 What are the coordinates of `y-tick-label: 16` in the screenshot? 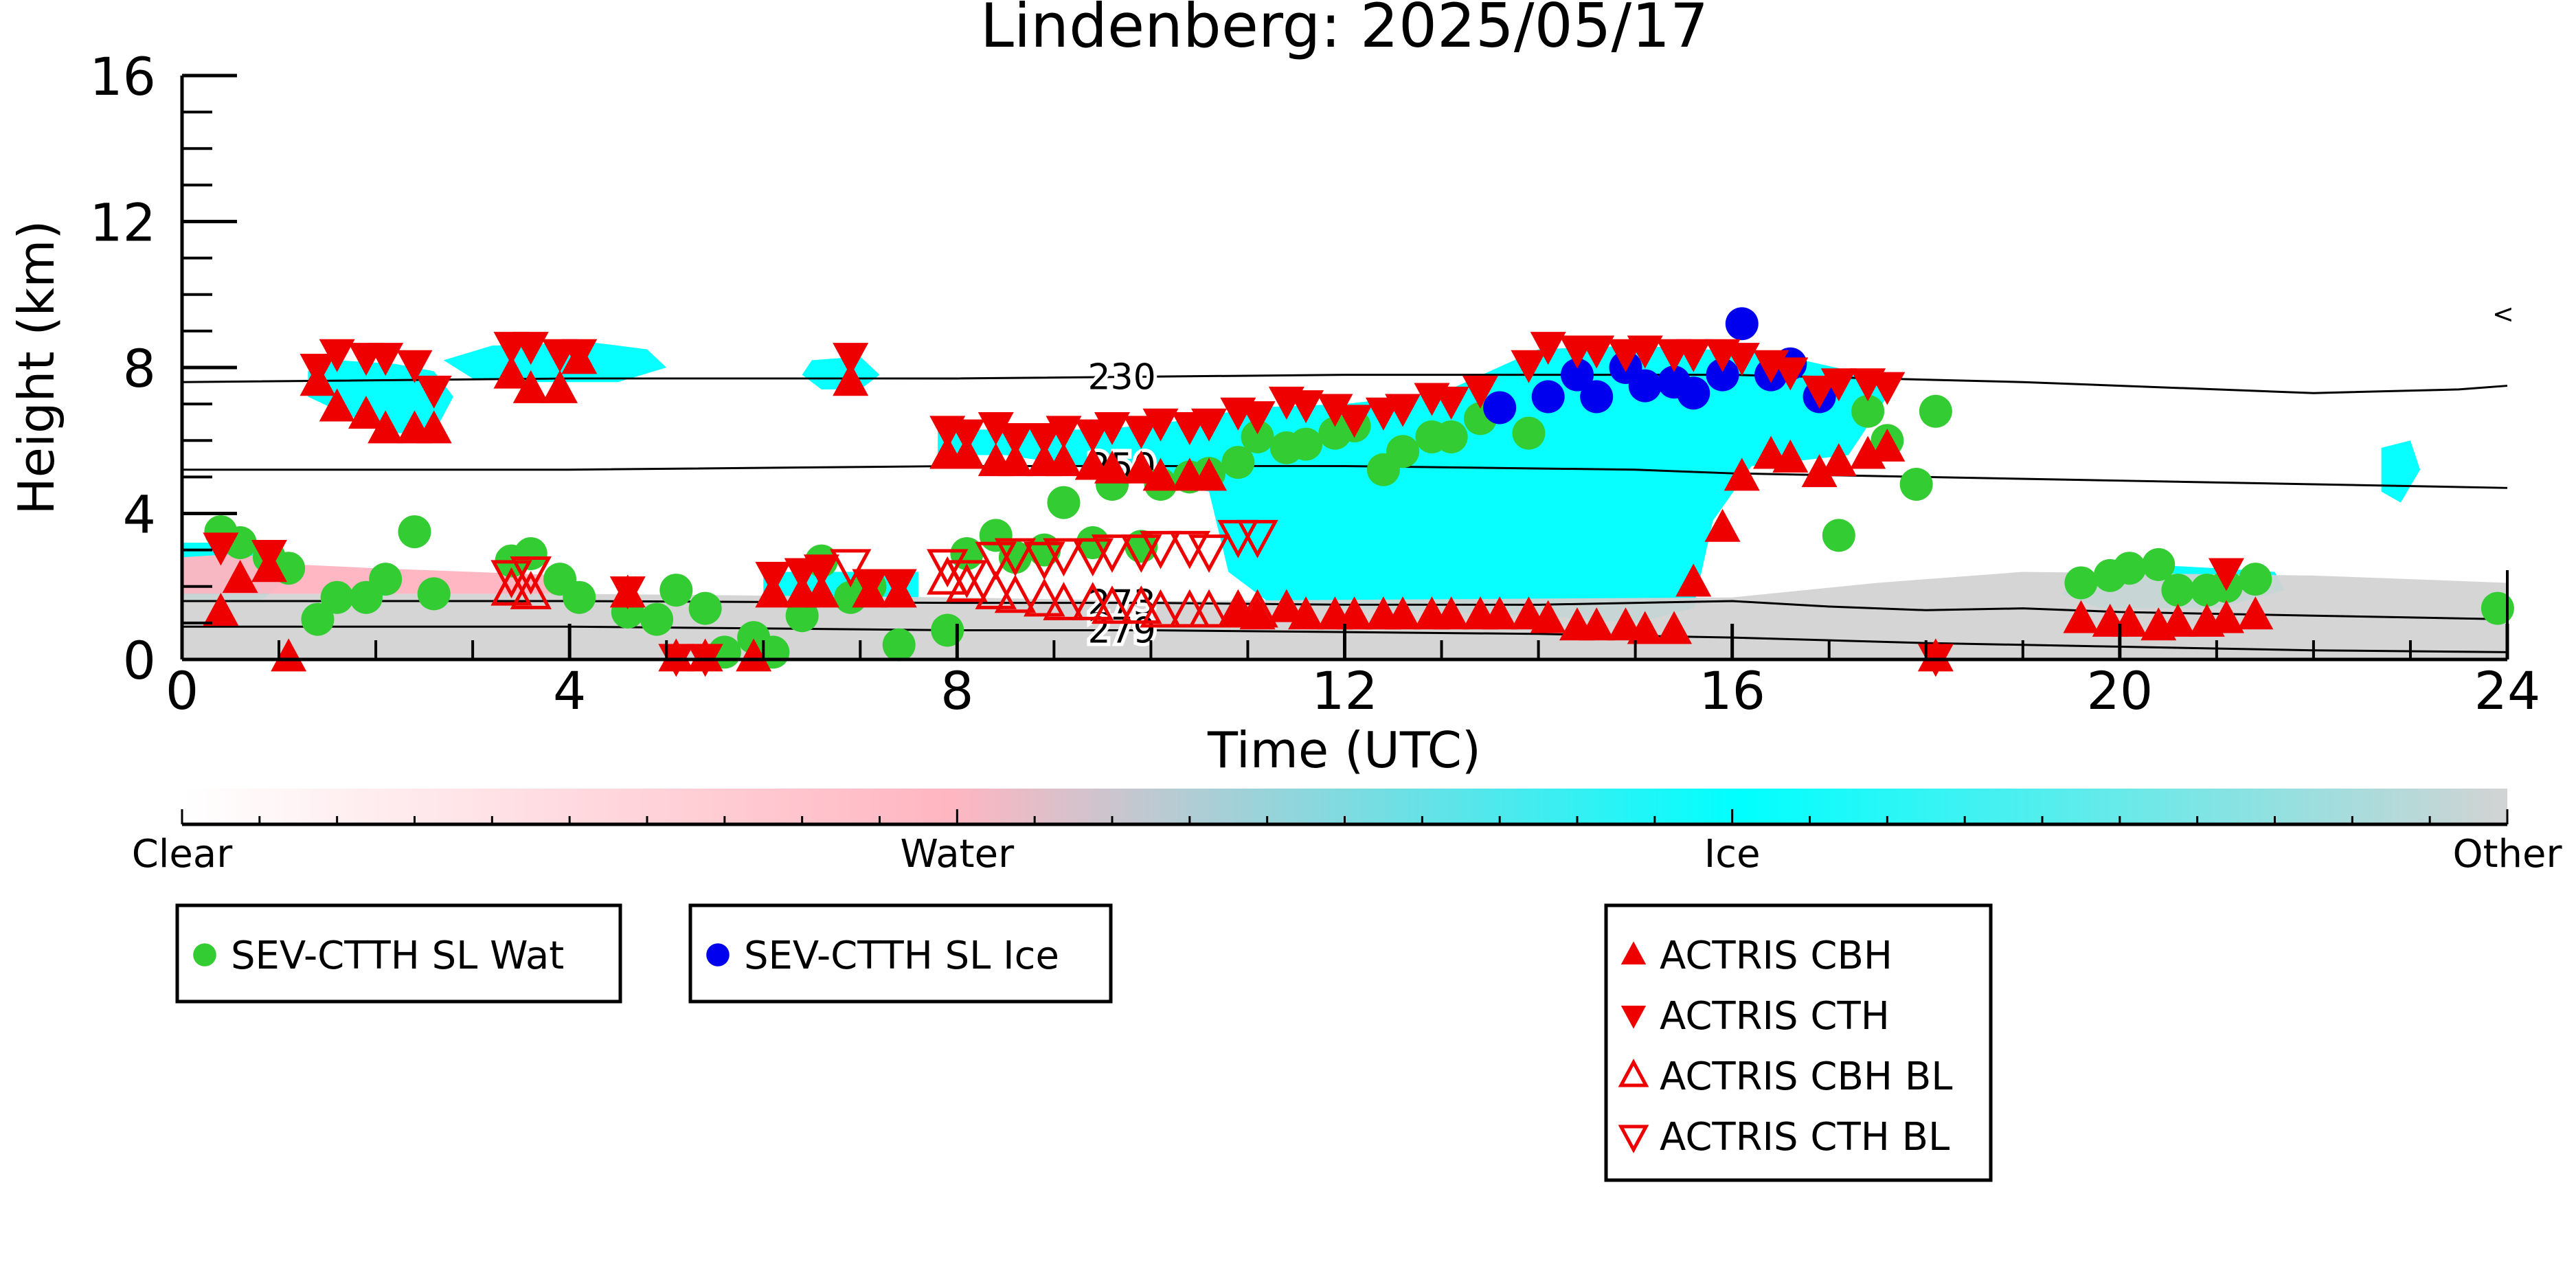 It's located at (122, 76).